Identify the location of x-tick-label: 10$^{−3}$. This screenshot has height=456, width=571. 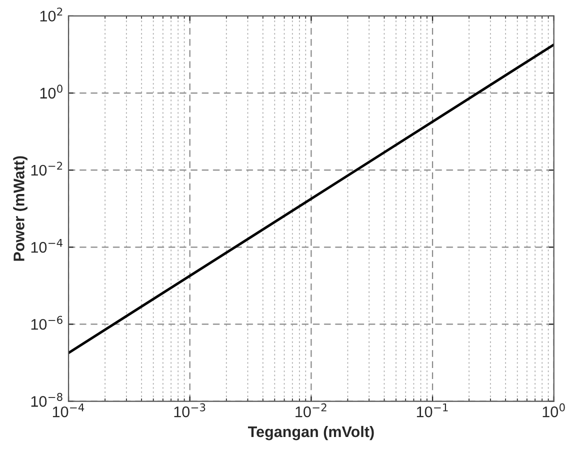
(190, 410).